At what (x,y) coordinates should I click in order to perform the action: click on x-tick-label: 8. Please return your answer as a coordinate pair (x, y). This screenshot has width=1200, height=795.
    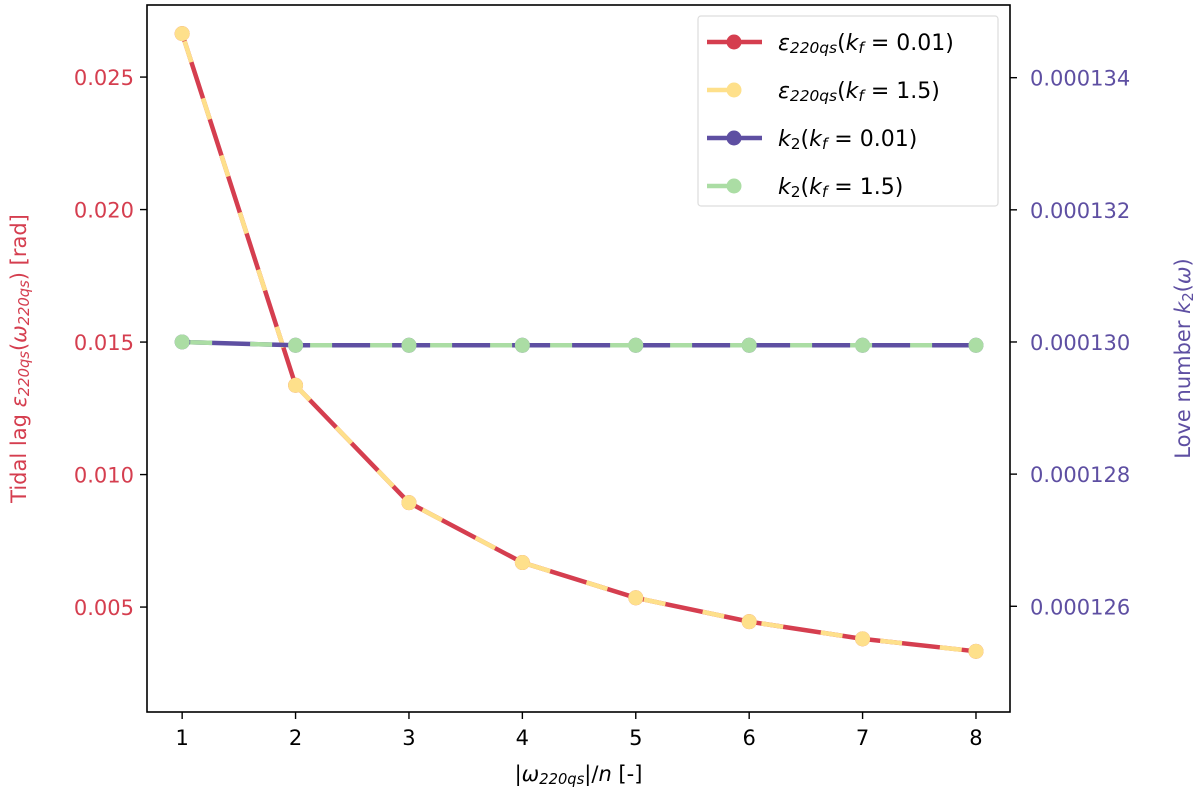
    Looking at the image, I should click on (975, 738).